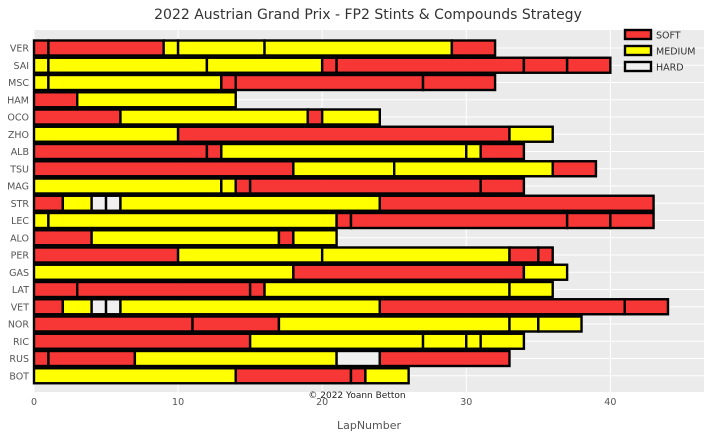 Image resolution: width=710 pixels, height=438 pixels. I want to click on legend-label: HARD, so click(670, 68).